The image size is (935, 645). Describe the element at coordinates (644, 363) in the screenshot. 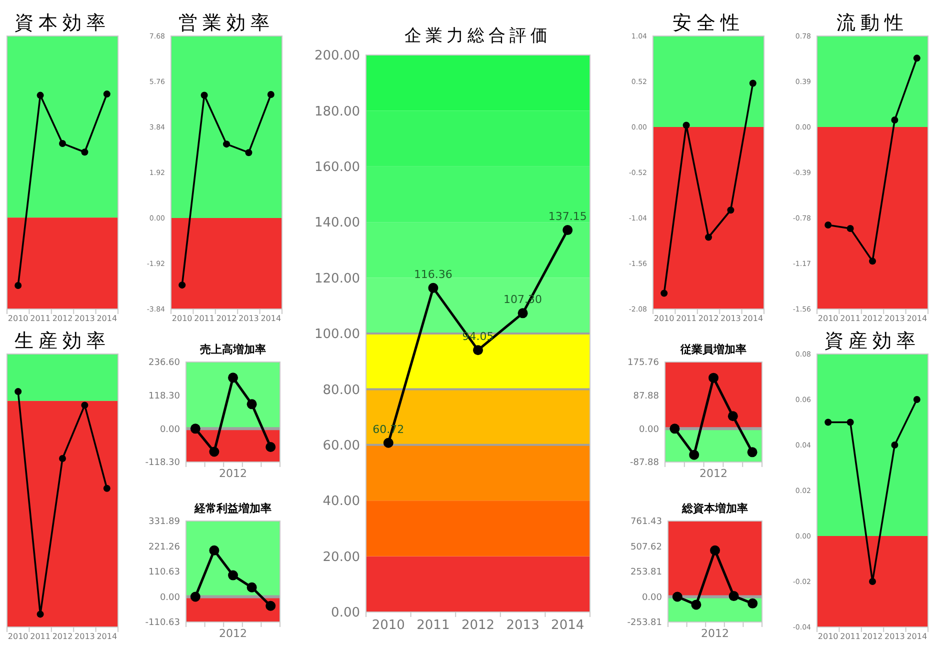

I see `y-tick-label: 175.76` at that location.